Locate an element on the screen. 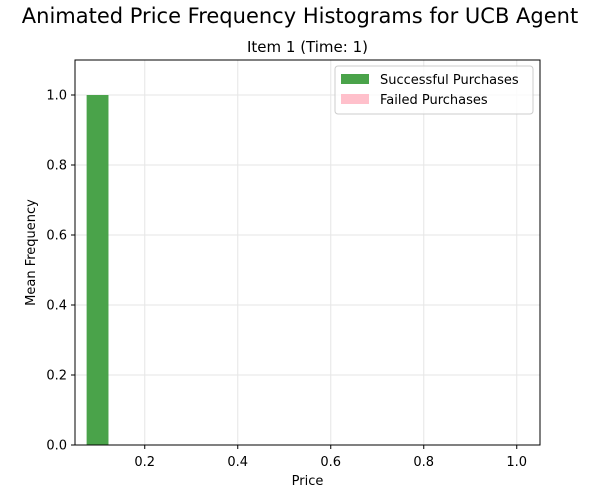 This screenshot has width=600, height=500. x-tick-label: 0.4 is located at coordinates (237, 462).